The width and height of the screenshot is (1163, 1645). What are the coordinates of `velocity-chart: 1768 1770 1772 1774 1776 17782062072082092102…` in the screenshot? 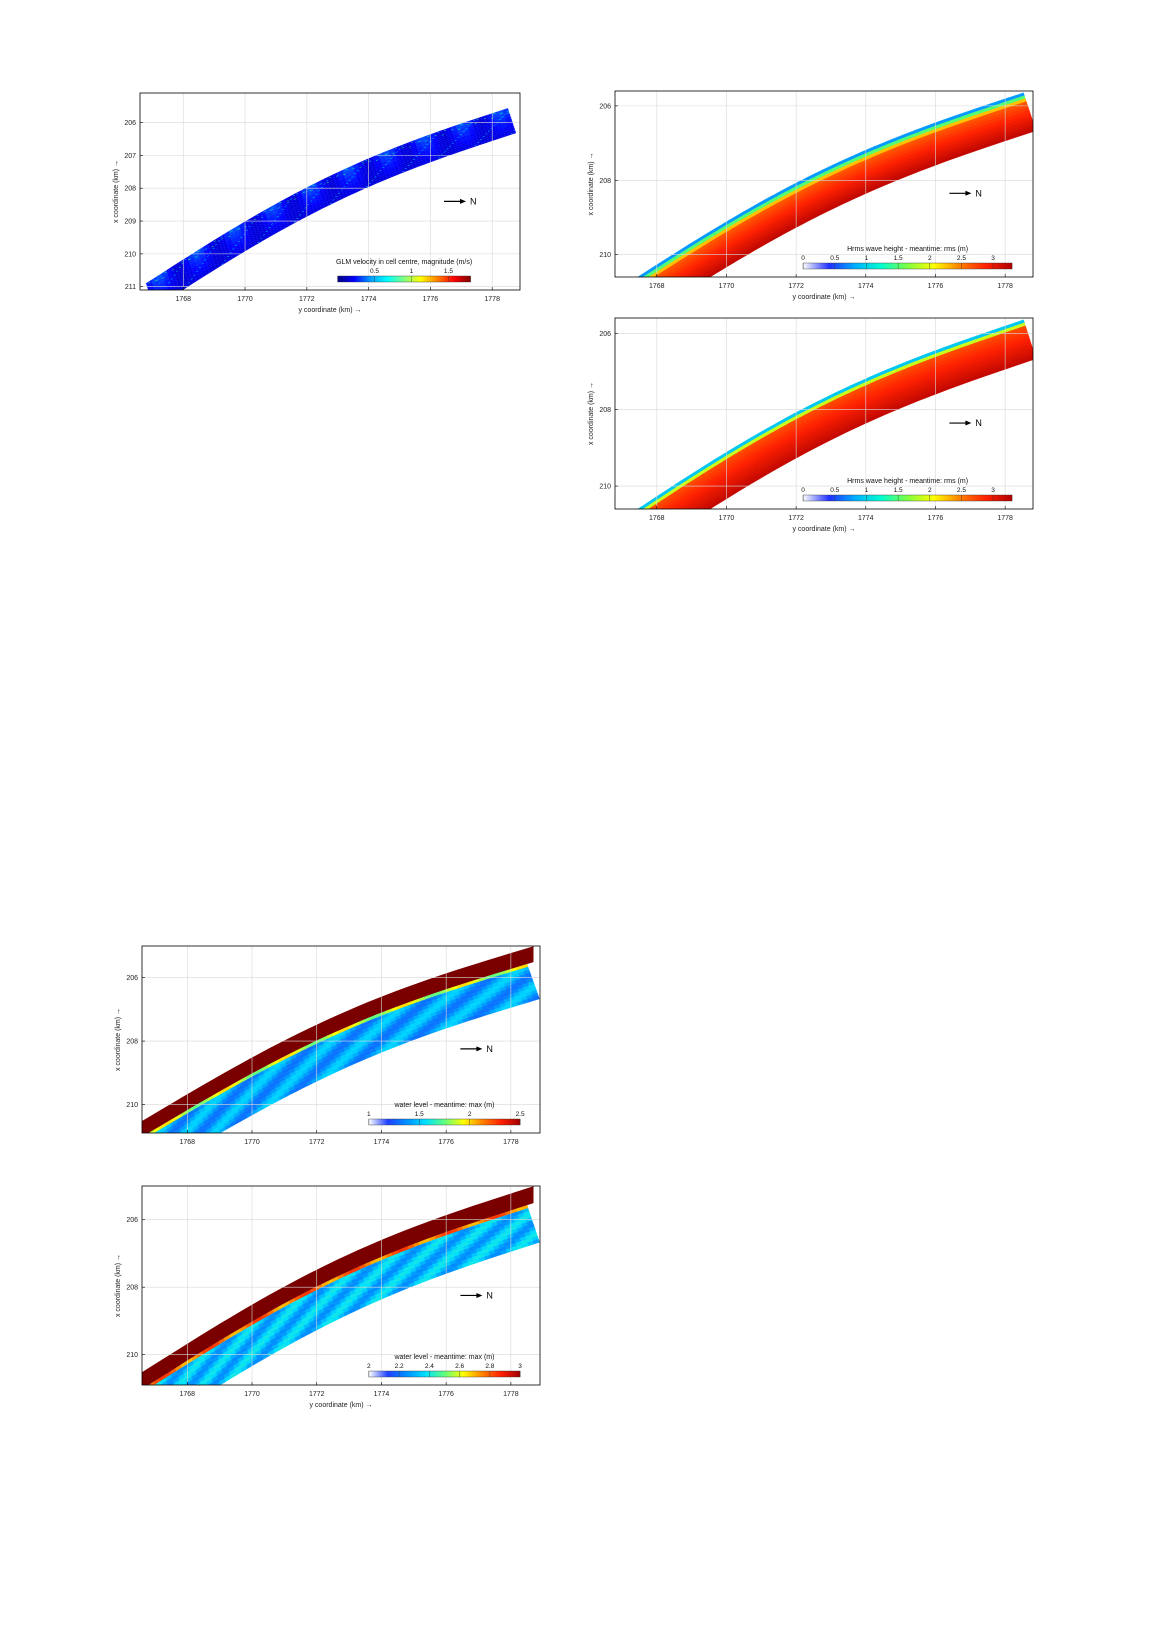 It's located at (317, 203).